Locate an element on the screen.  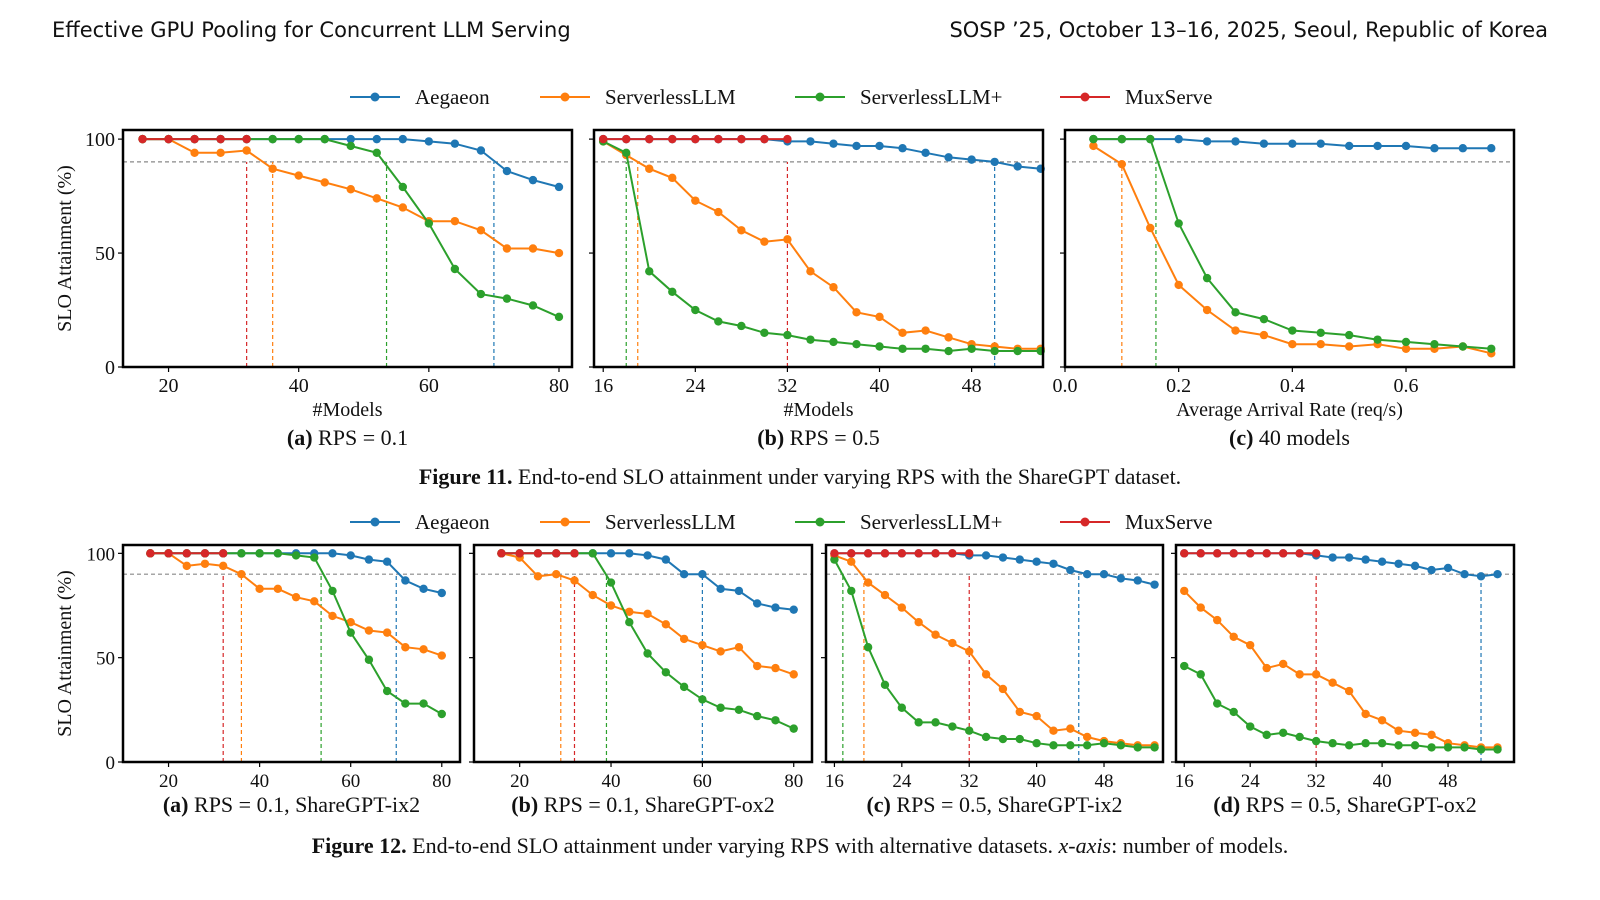
f12d-point-serverlessllm is located at coordinates (1415, 732).